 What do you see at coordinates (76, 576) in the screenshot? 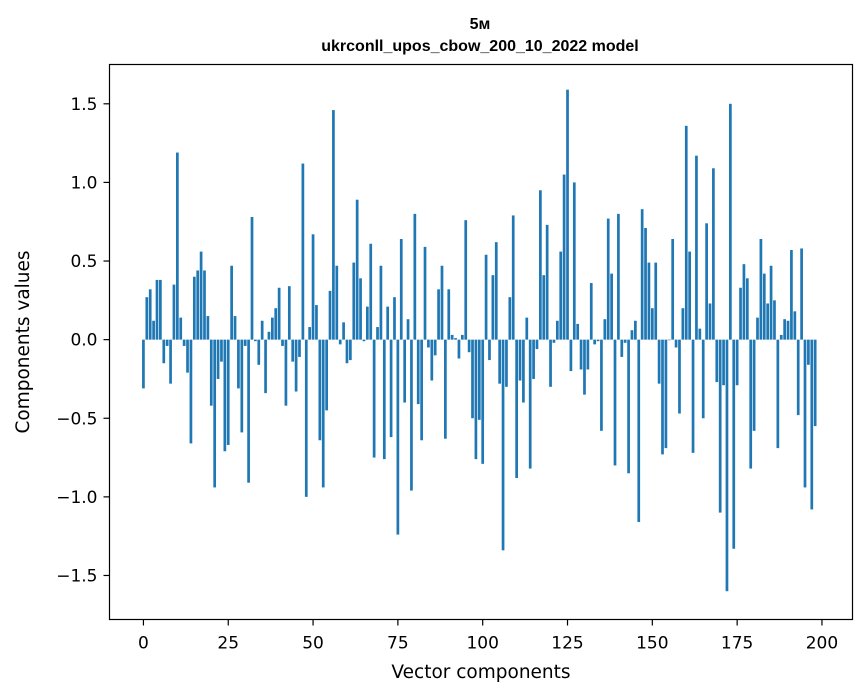
I see `y-tick-label: −1.5` at bounding box center [76, 576].